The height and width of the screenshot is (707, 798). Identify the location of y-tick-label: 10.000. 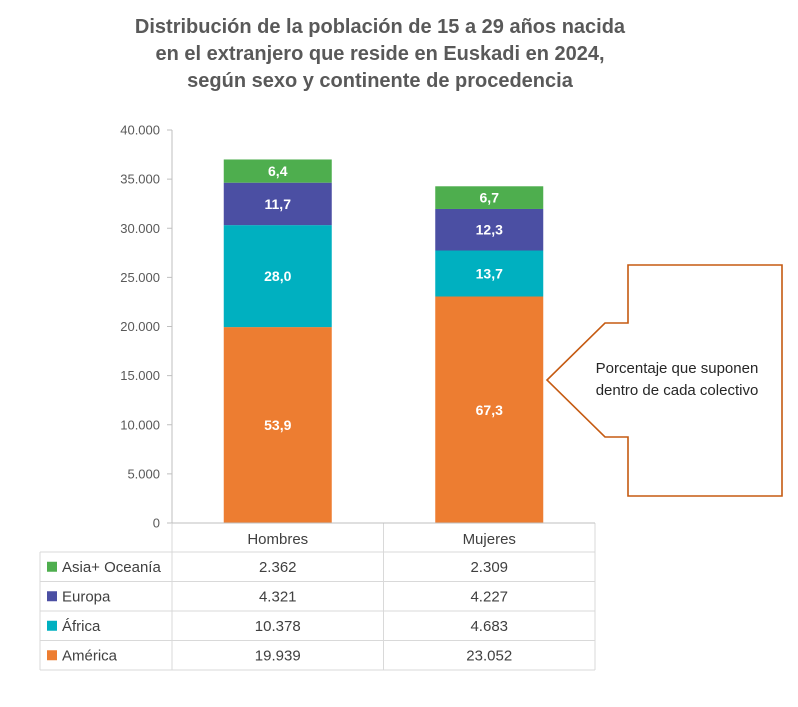
(140, 424).